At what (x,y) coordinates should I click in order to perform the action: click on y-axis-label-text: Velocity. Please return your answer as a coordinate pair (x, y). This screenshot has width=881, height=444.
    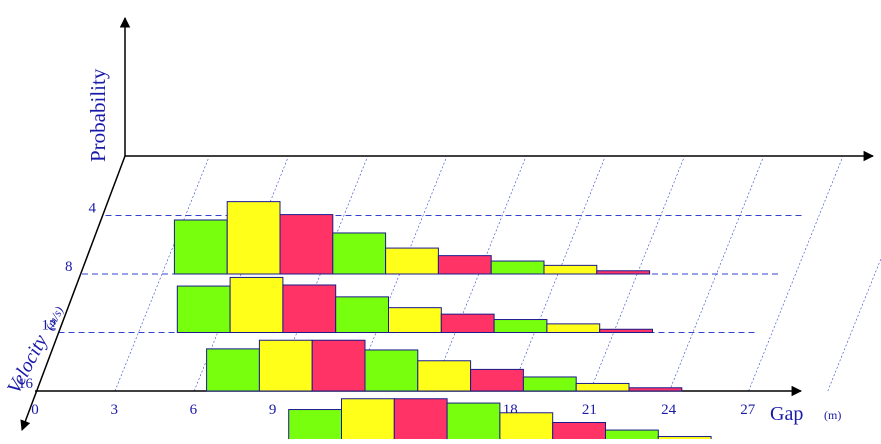
    Looking at the image, I should click on (27, 364).